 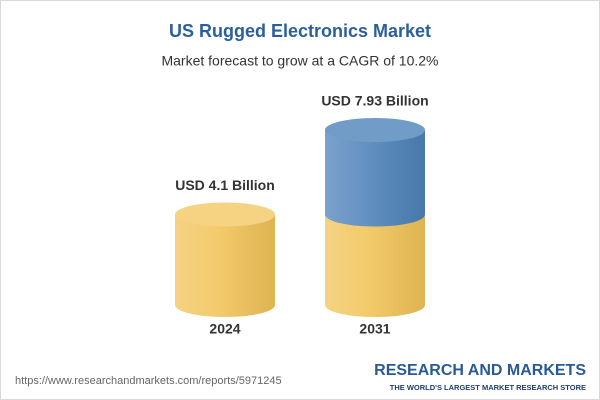 What do you see at coordinates (374, 101) in the screenshot?
I see `value-label: USD 7.93 Billion` at bounding box center [374, 101].